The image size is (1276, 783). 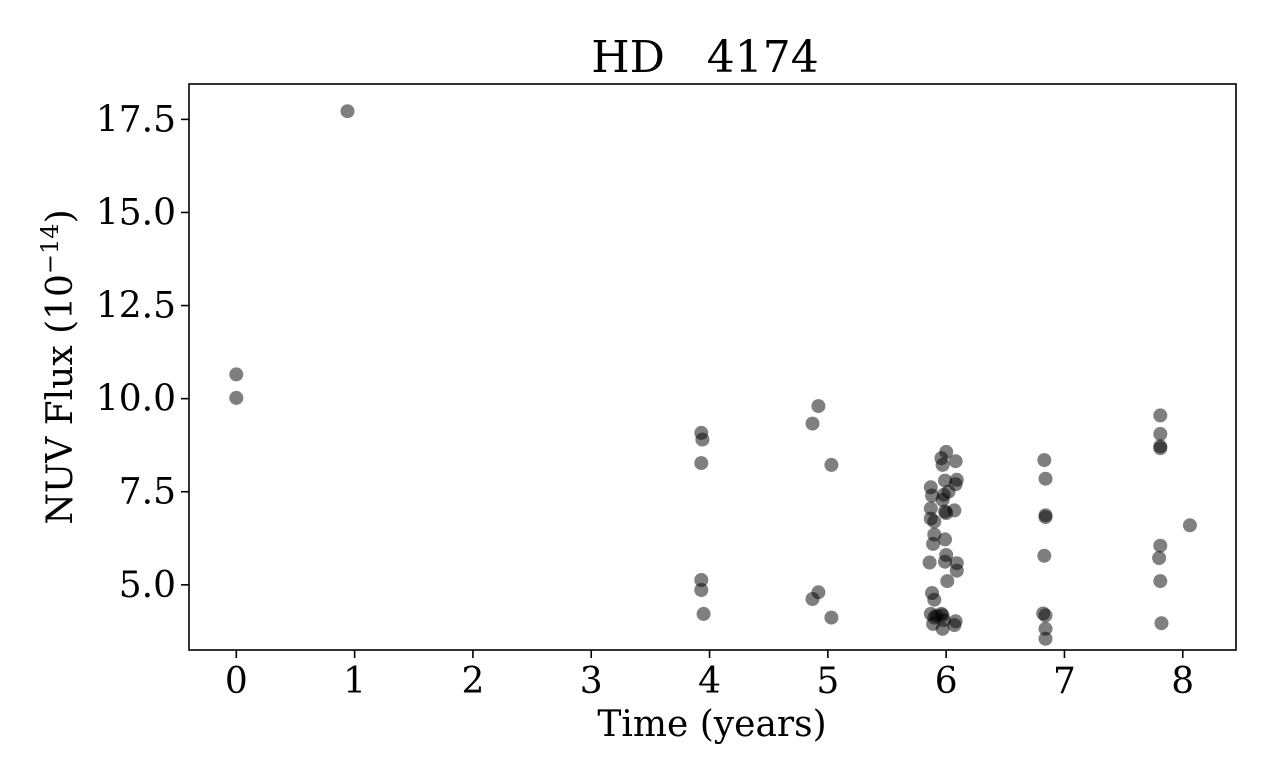 I want to click on x-tick-label: 1, so click(x=354, y=681).